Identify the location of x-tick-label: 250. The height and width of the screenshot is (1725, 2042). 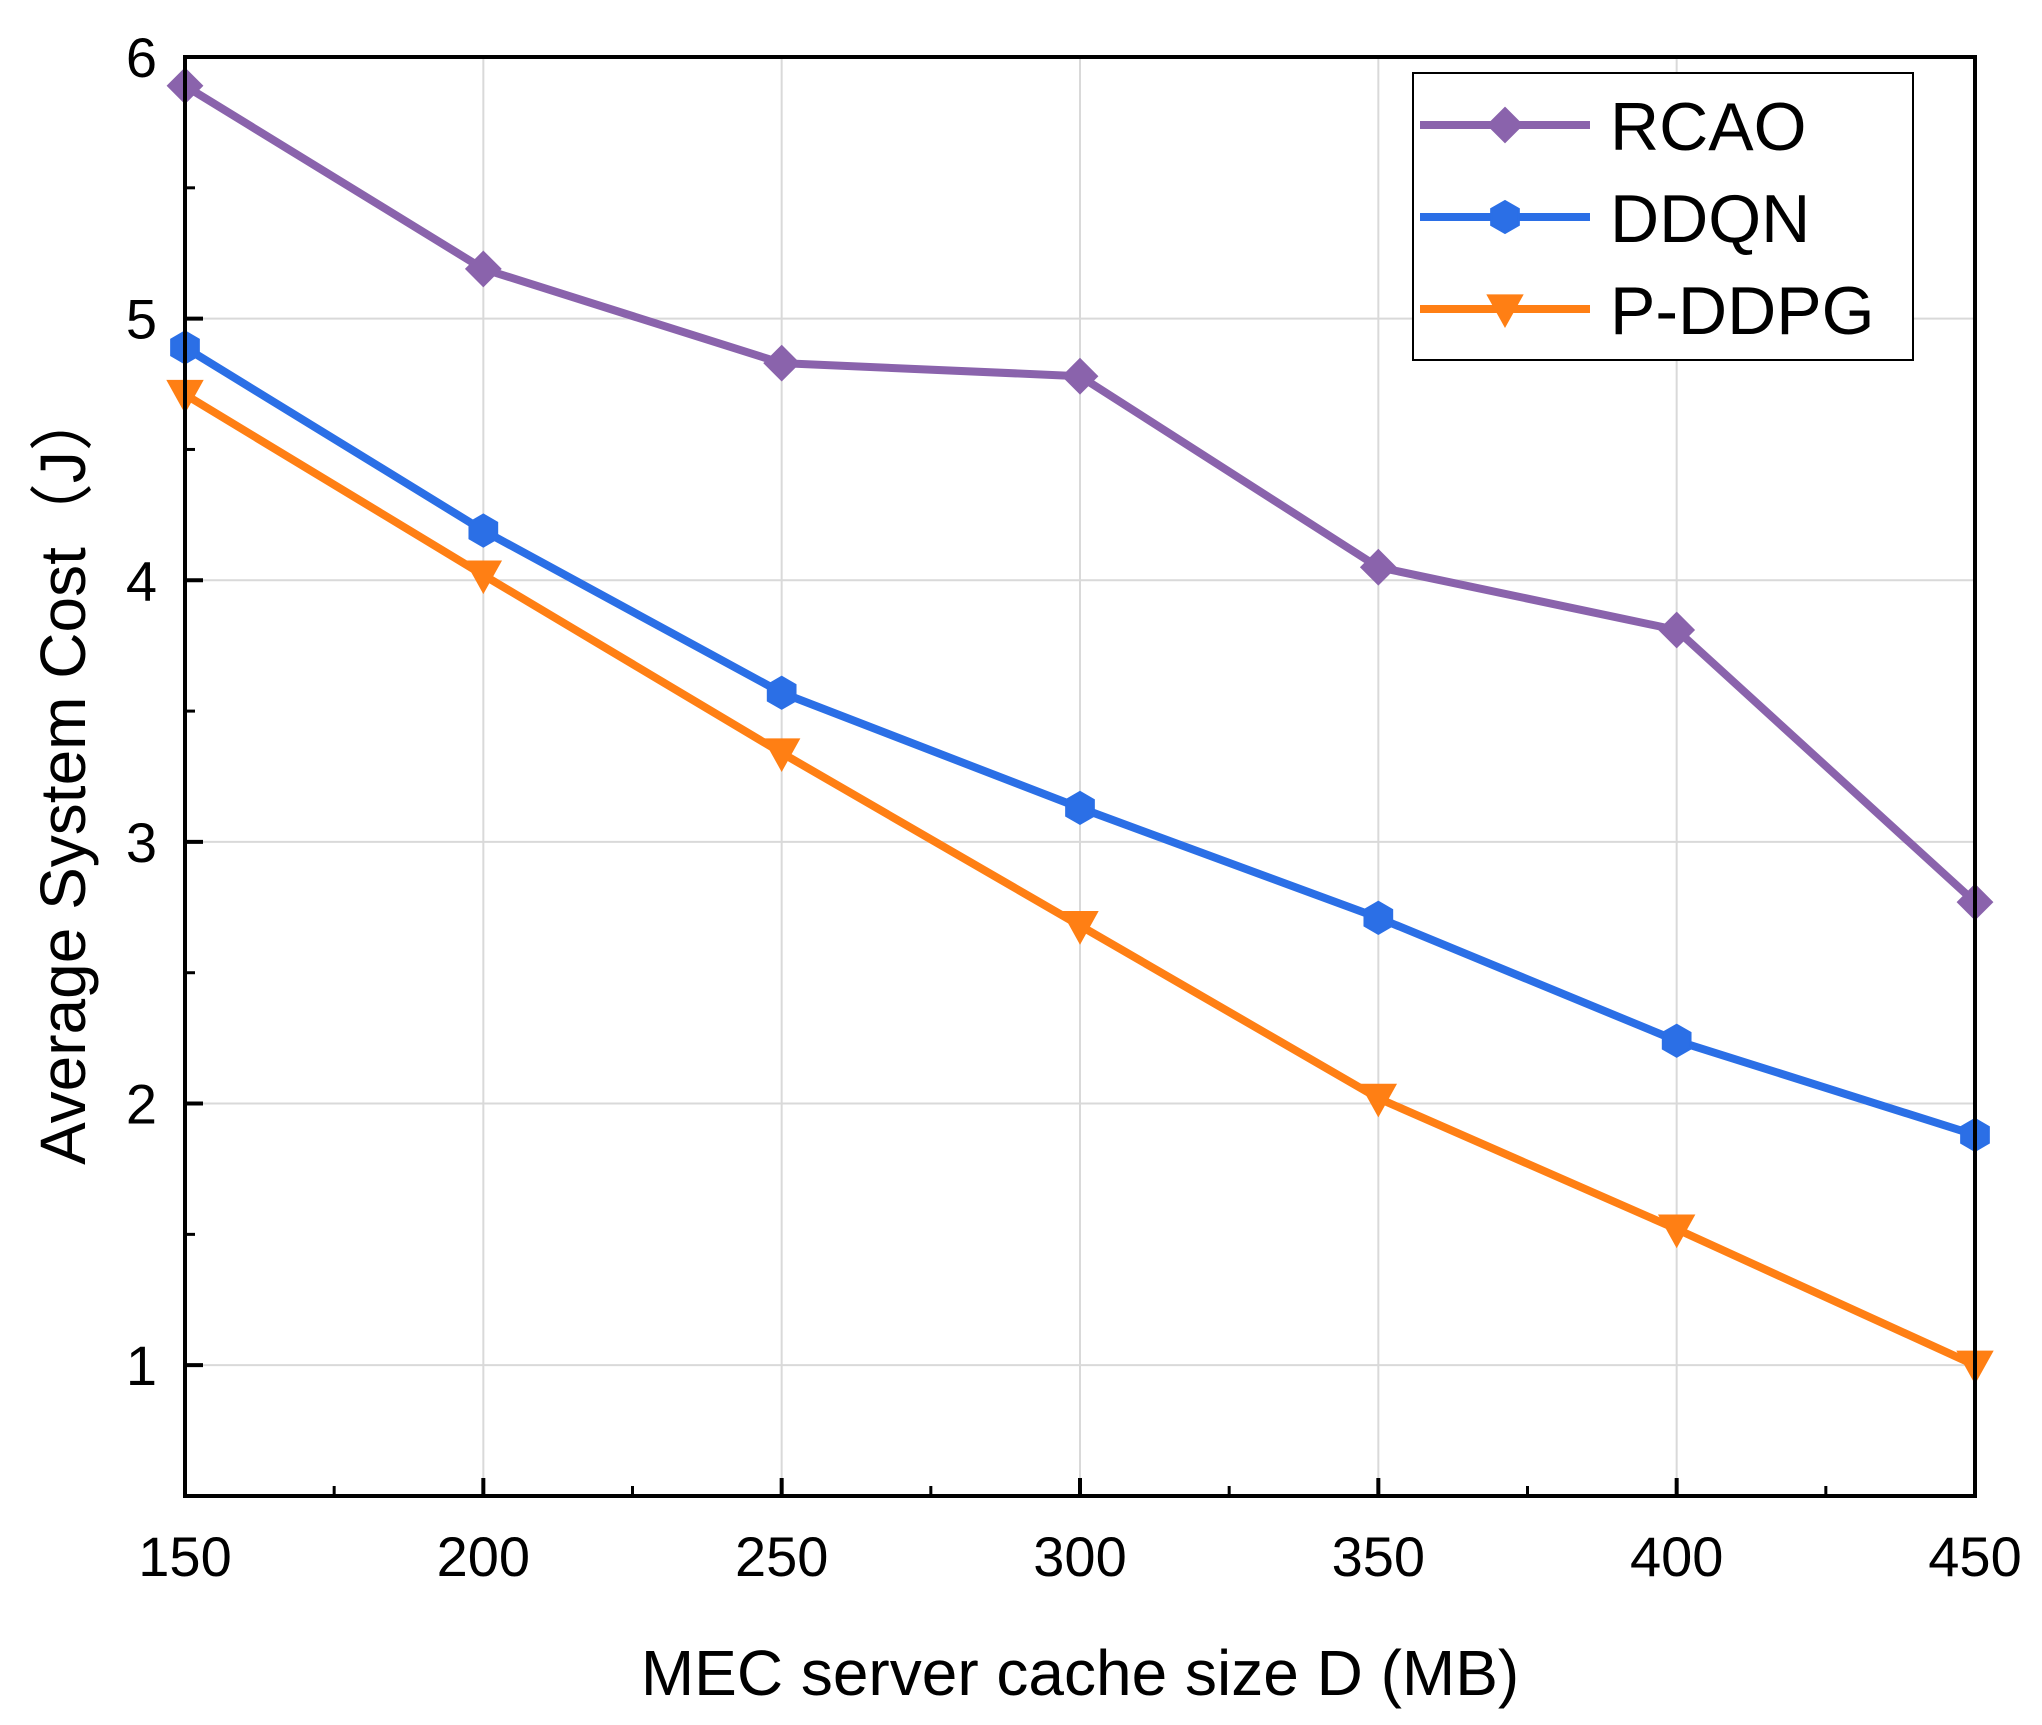
(781, 1556).